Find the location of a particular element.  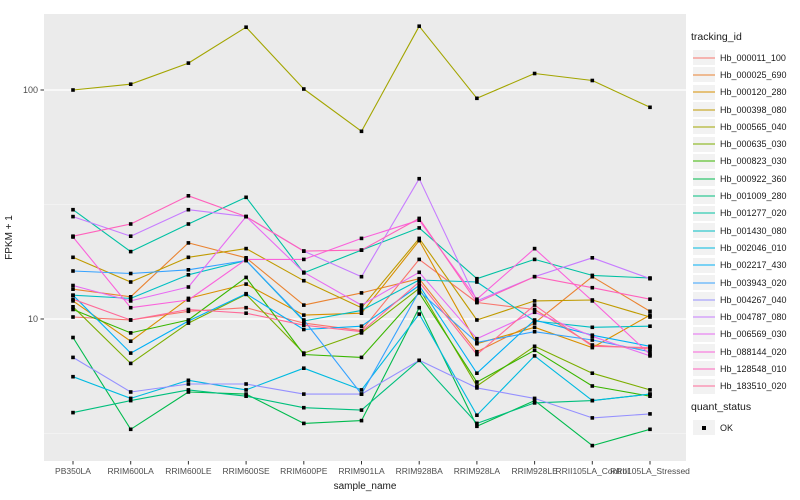

y-axis-title: FPKM + 1 is located at coordinates (9, 237).